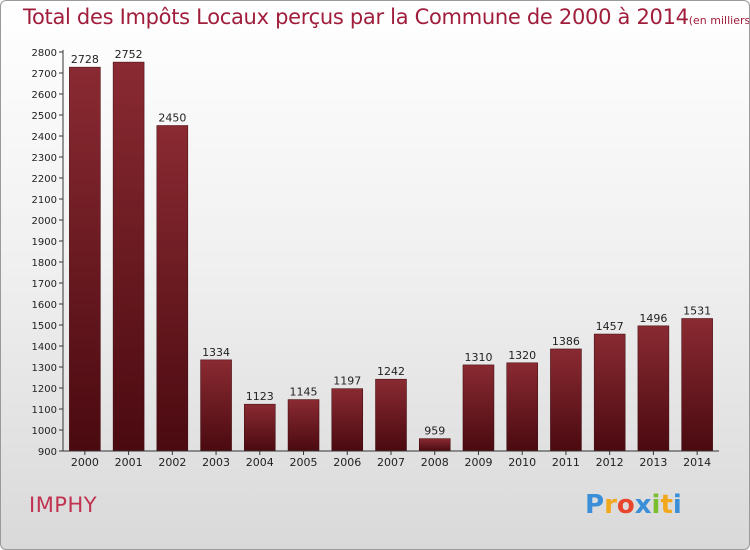 Image resolution: width=750 pixels, height=550 pixels. I want to click on bar-2012, so click(609, 392).